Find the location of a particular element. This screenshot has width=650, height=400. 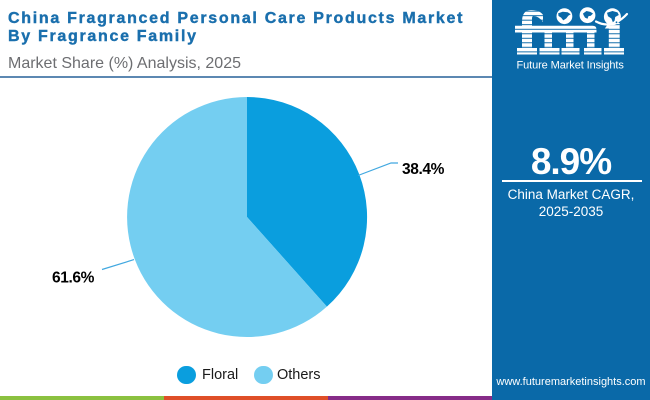

svg-text: 38.4% is located at coordinates (423, 169).